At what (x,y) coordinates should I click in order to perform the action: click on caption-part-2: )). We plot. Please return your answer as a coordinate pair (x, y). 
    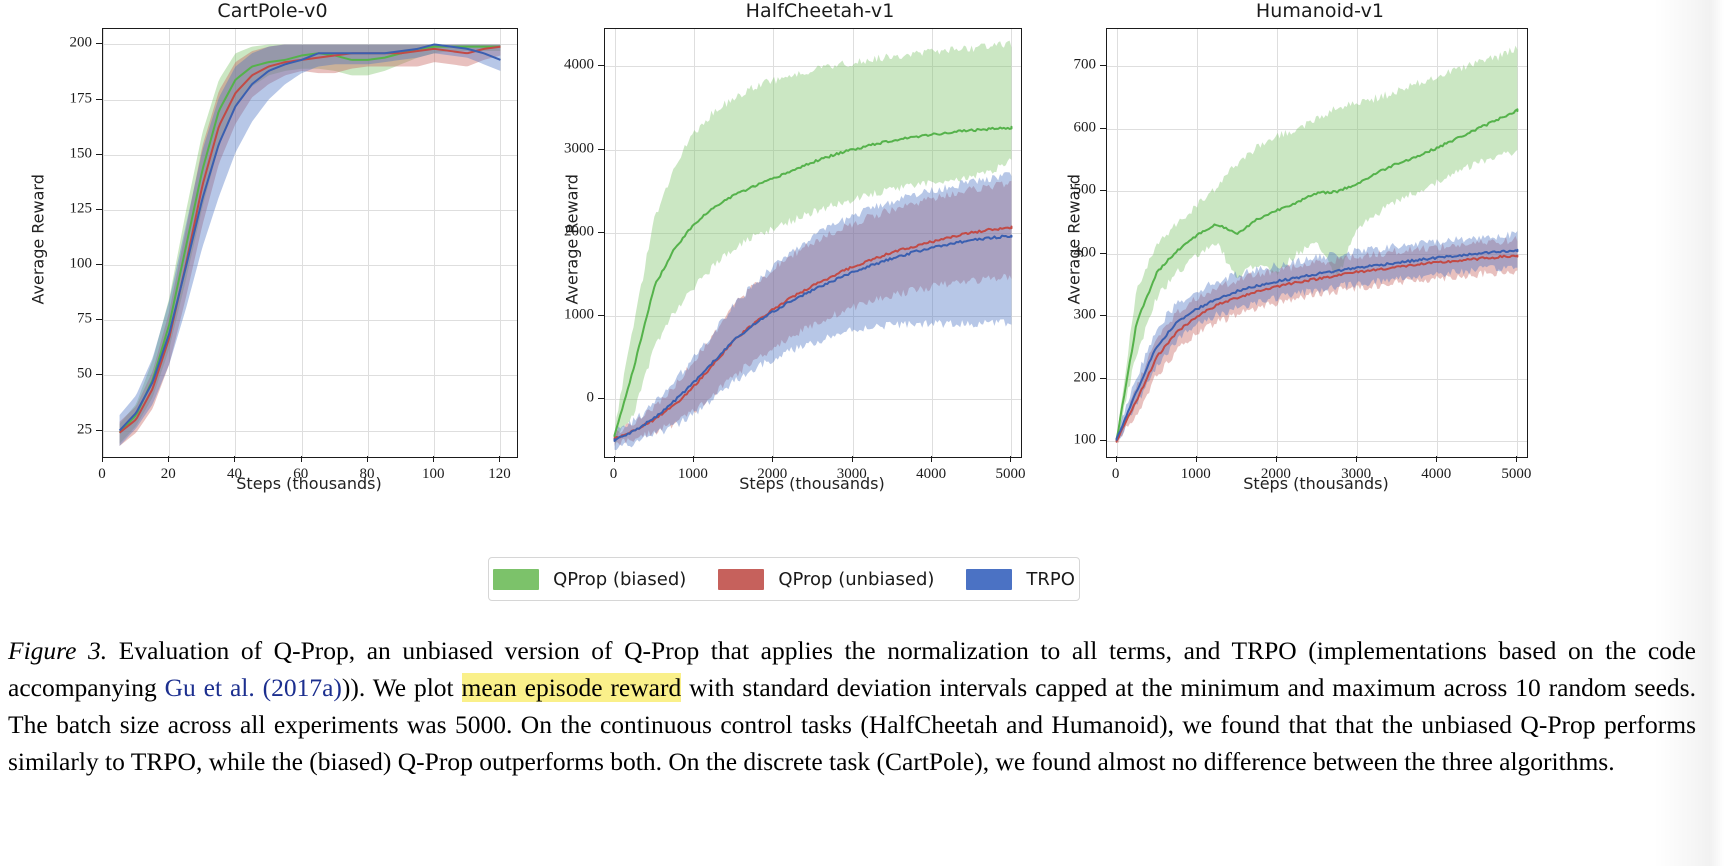
    Looking at the image, I should click on (401, 687).